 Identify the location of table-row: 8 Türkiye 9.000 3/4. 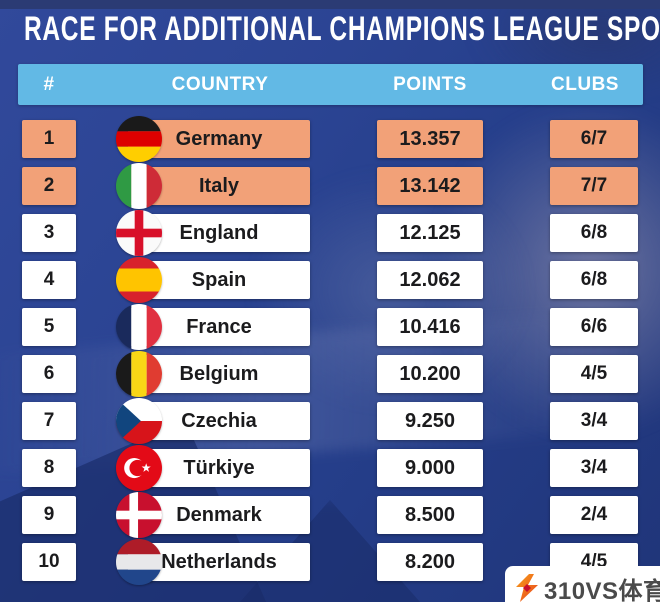
(330, 468).